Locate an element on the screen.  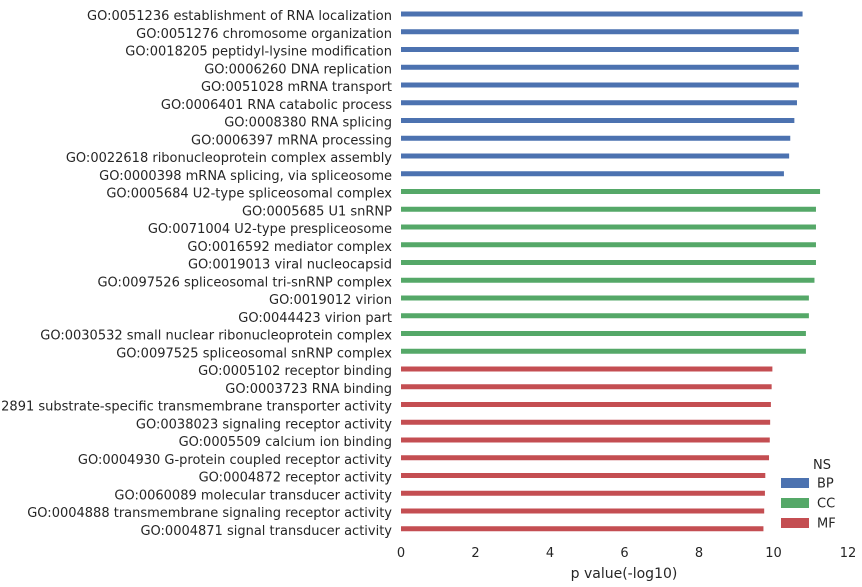
x-tick-label: 10 is located at coordinates (773, 553).